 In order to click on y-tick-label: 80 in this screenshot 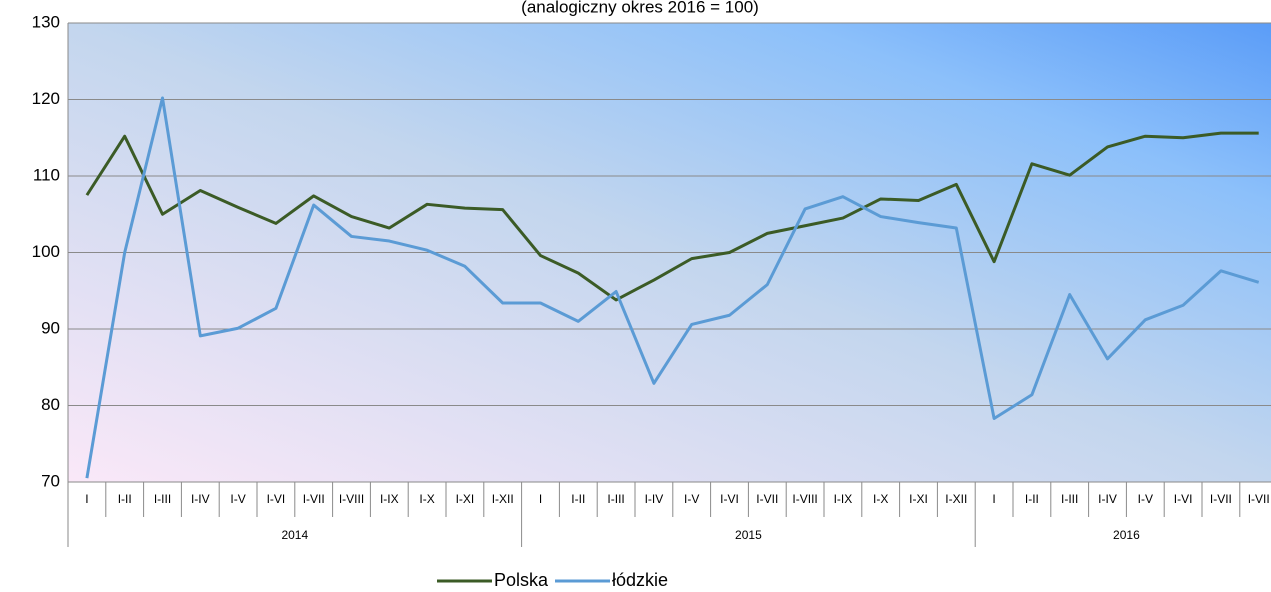, I will do `click(50, 404)`.